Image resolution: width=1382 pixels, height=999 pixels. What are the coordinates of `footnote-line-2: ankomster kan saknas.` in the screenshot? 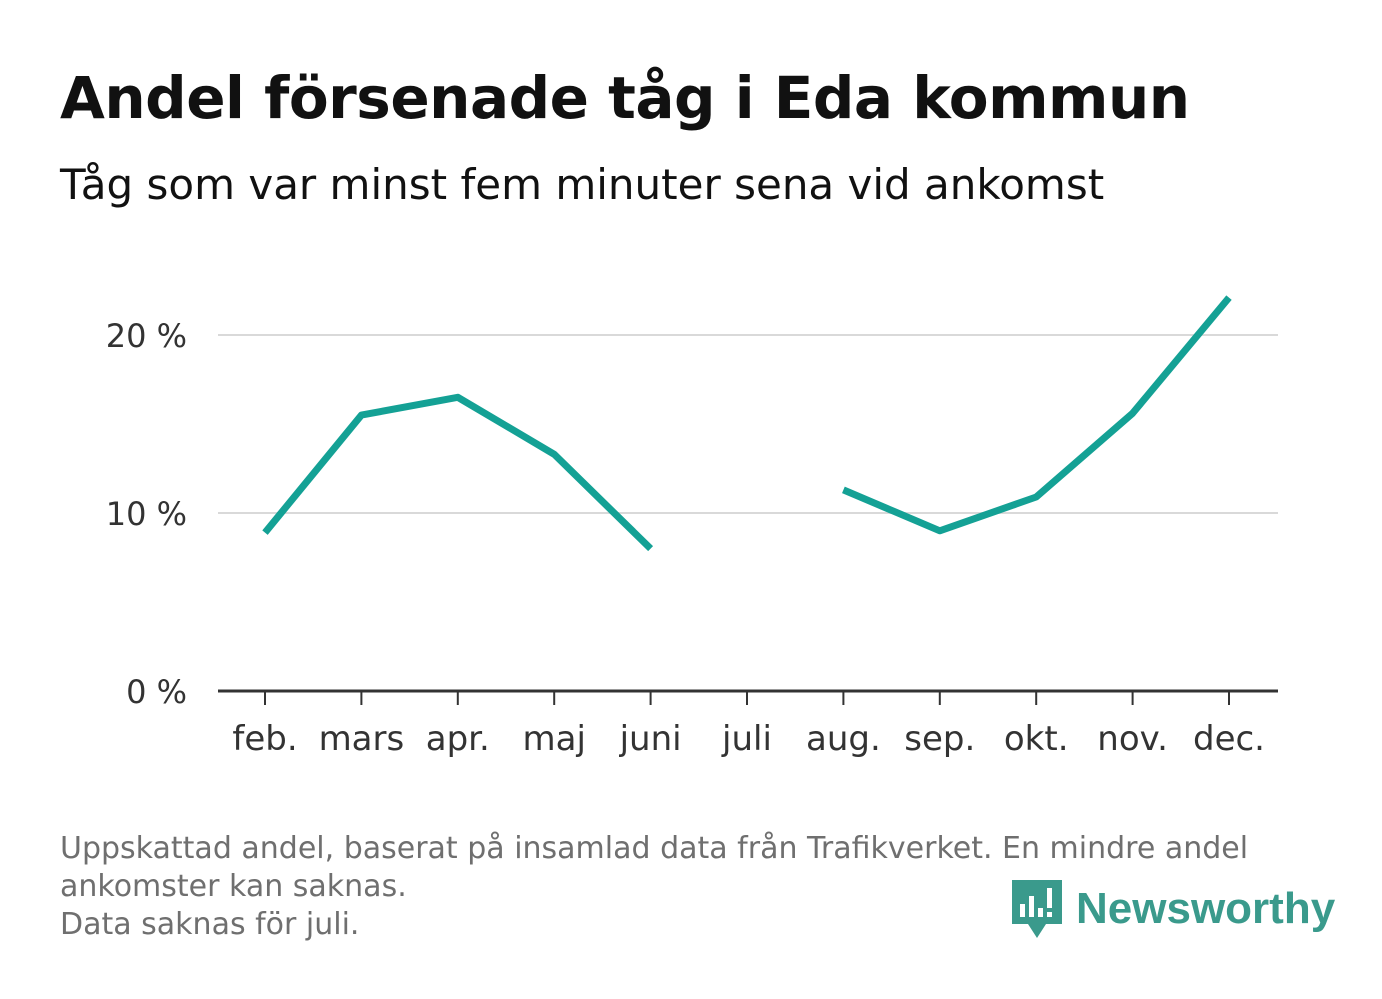 It's located at (233, 886).